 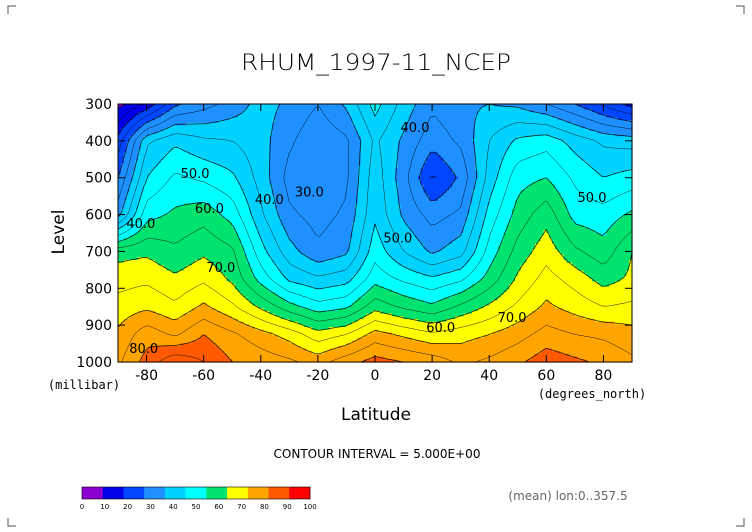 I want to click on y-axis-label: Level, so click(x=59, y=232).